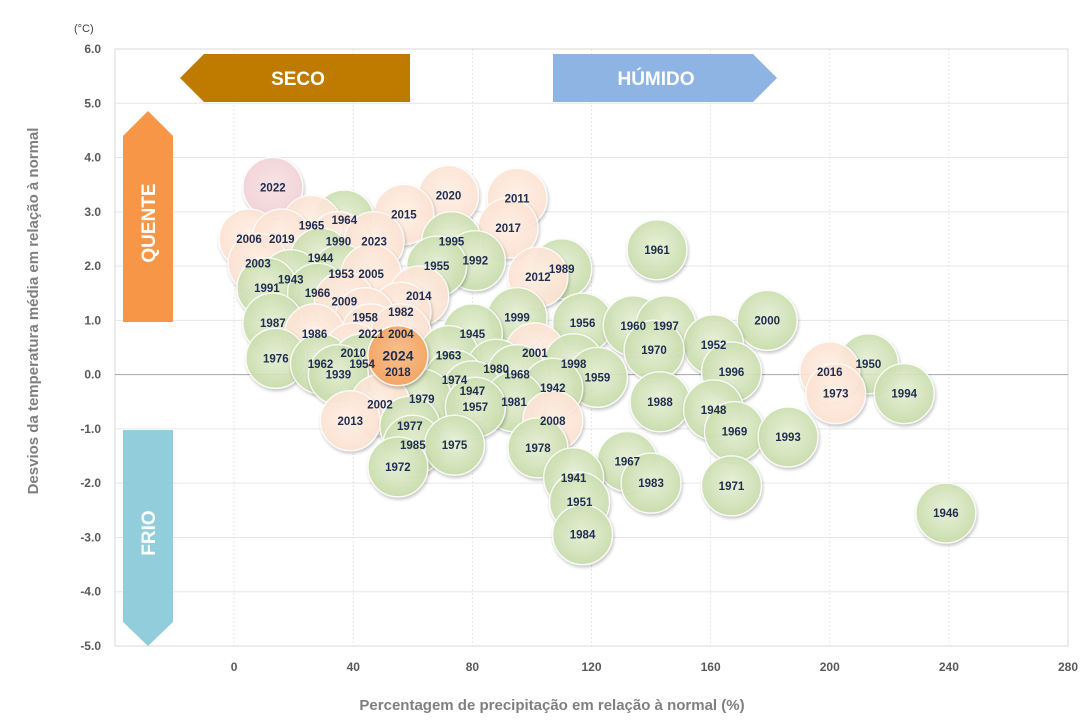 The height and width of the screenshot is (728, 1089). Describe the element at coordinates (535, 354) in the screenshot. I see `bubble-label-2001: 2001` at that location.